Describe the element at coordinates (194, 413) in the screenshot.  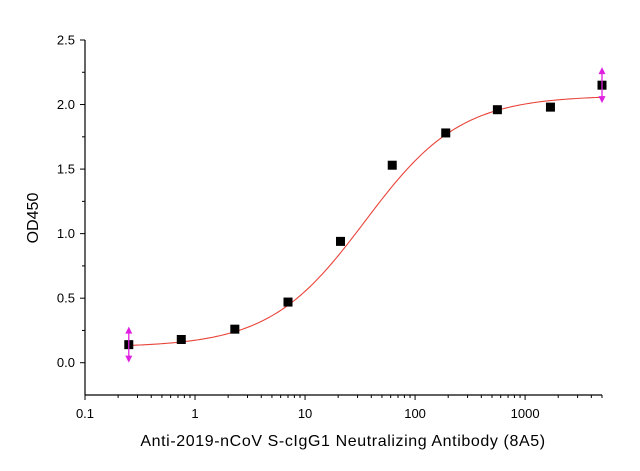
I see `x-tick-label: 1` at that location.